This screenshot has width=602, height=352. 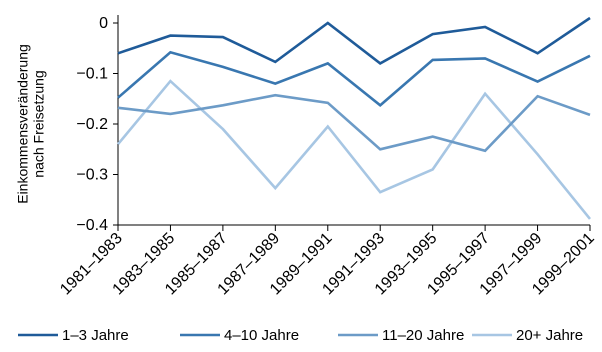 I want to click on y-ticks: 0 −0.1 −0.2 −0.3 −0.4, so click(x=97, y=124).